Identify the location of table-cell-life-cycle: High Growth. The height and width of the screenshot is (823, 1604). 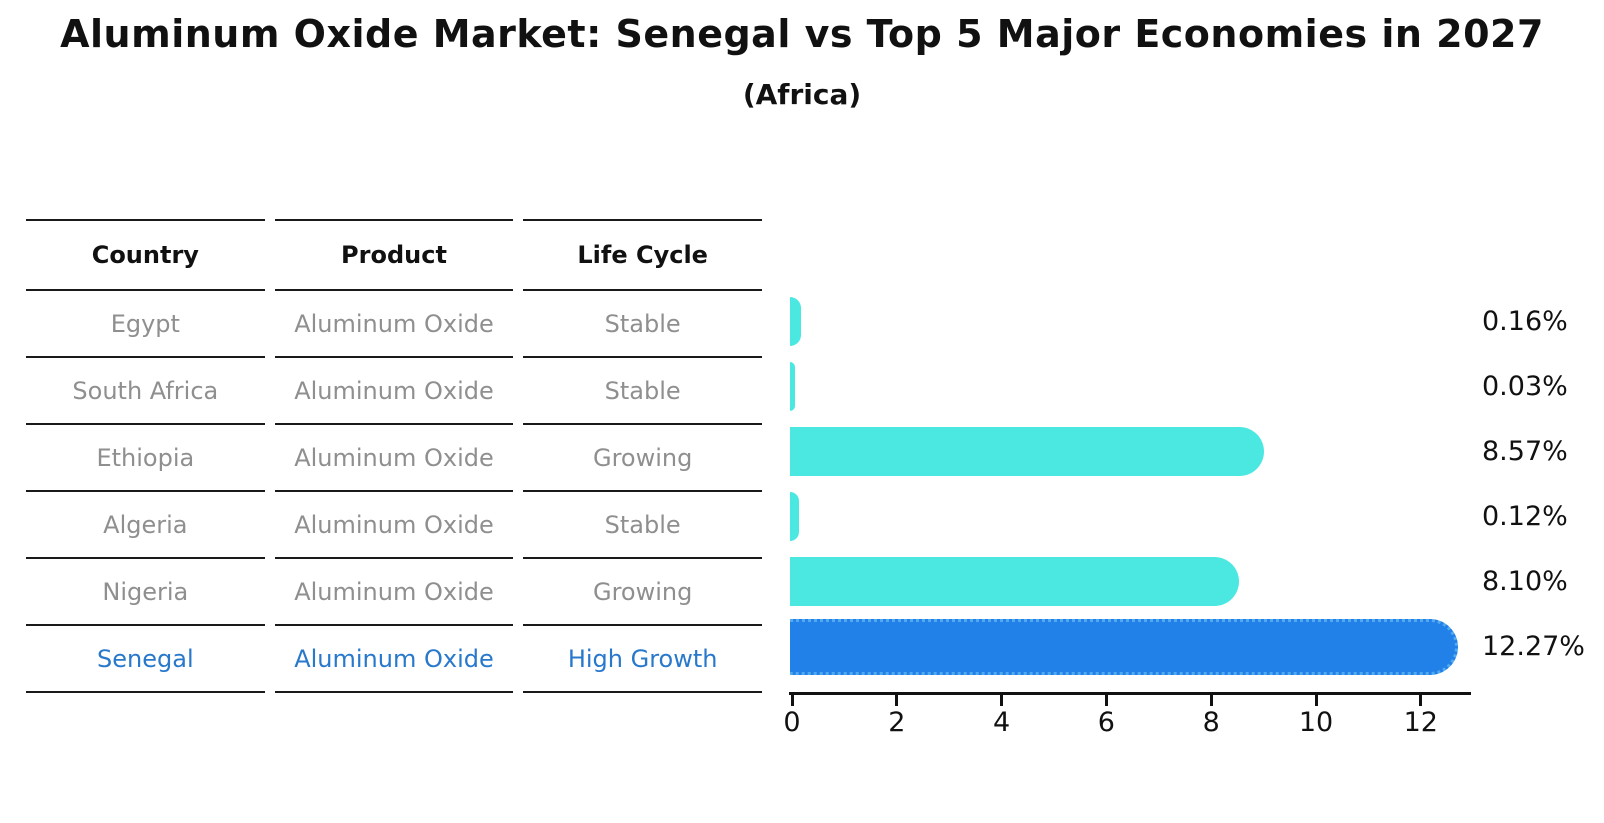
(642, 659).